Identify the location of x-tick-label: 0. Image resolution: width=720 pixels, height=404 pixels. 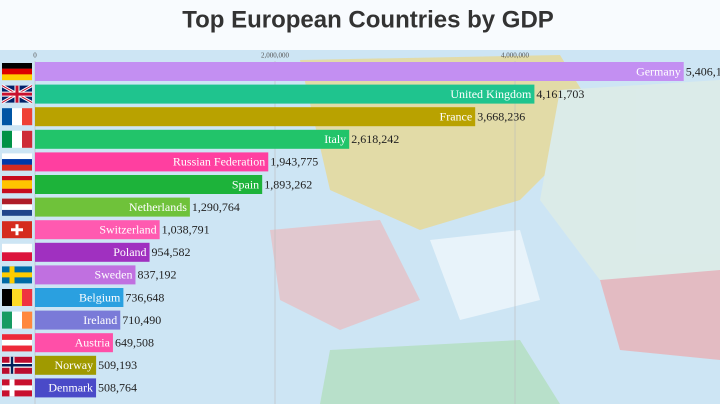
(35, 56).